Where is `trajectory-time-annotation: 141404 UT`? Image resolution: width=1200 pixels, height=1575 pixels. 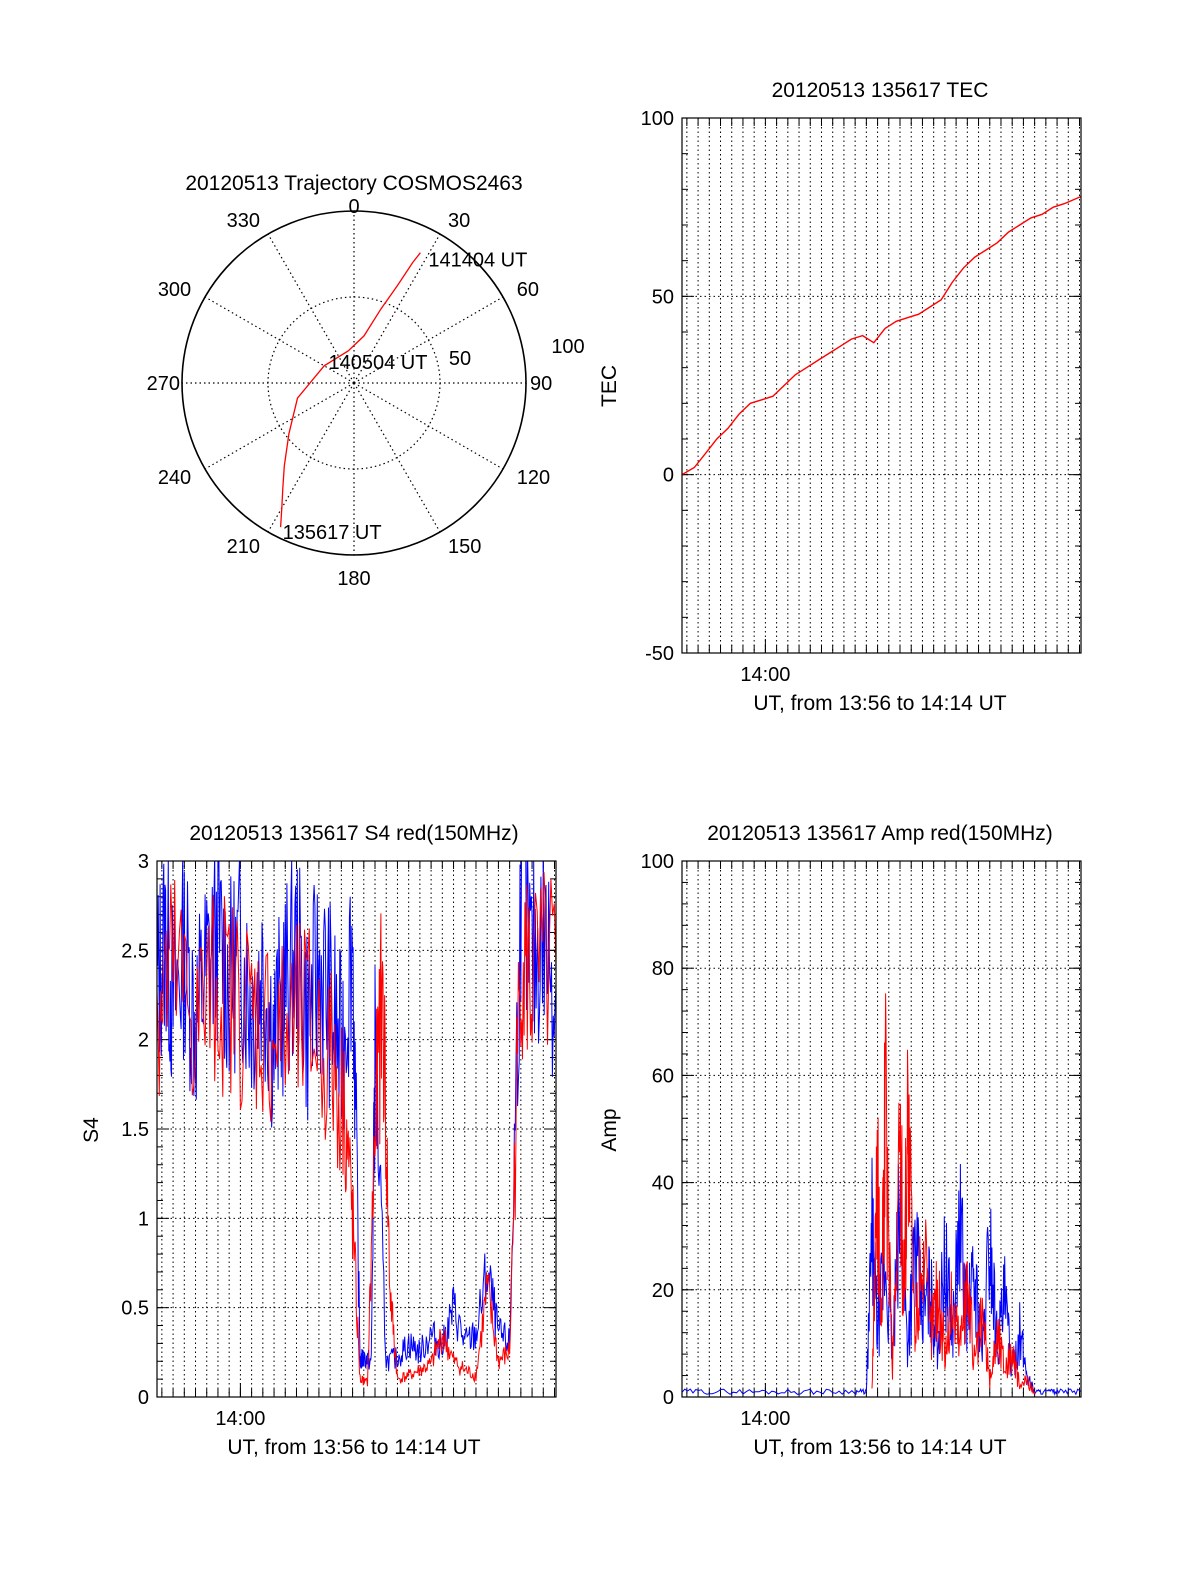 trajectory-time-annotation: 141404 UT is located at coordinates (477, 261).